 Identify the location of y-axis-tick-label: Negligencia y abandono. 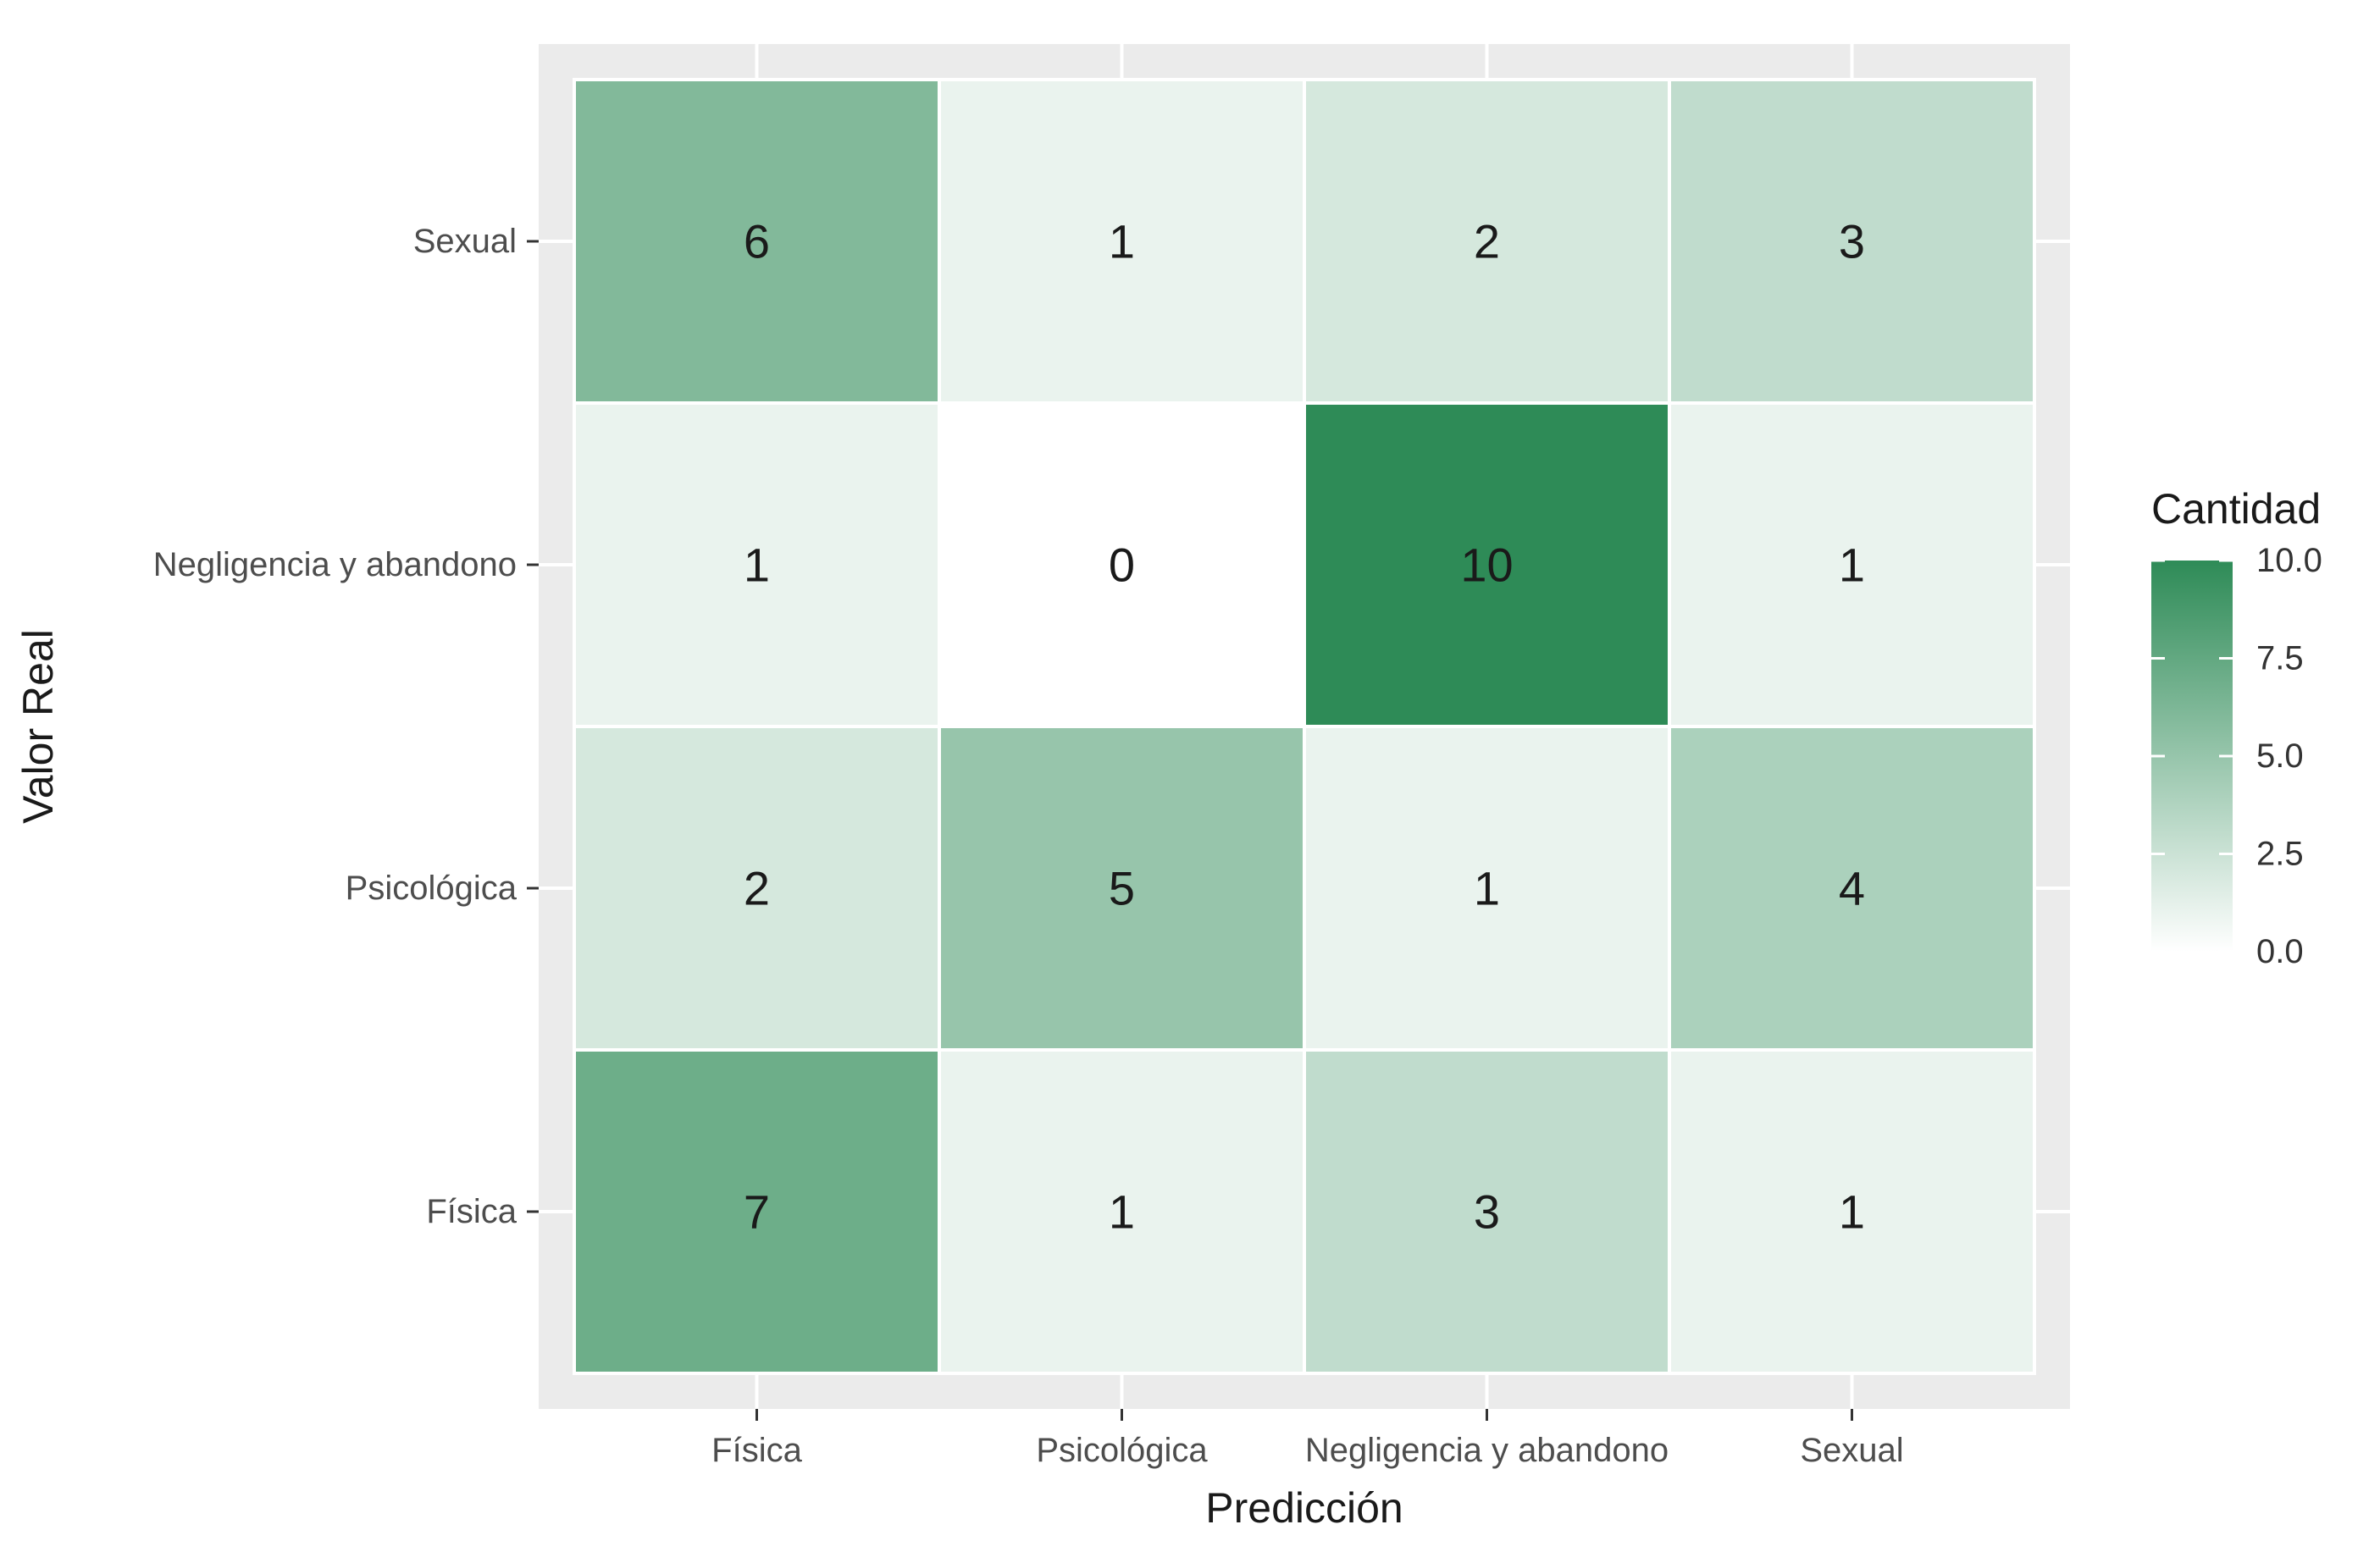
(335, 565).